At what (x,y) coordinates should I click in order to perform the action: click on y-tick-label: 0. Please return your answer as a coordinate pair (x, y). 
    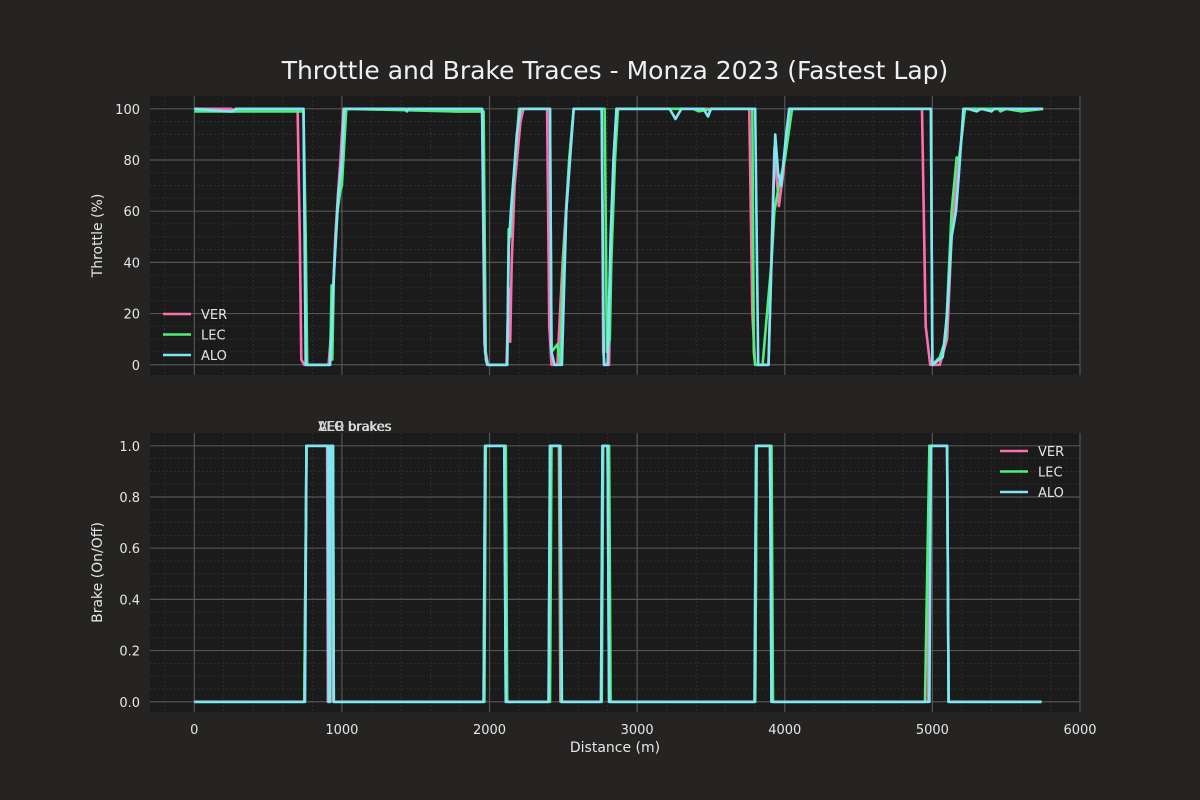
    Looking at the image, I should click on (136, 366).